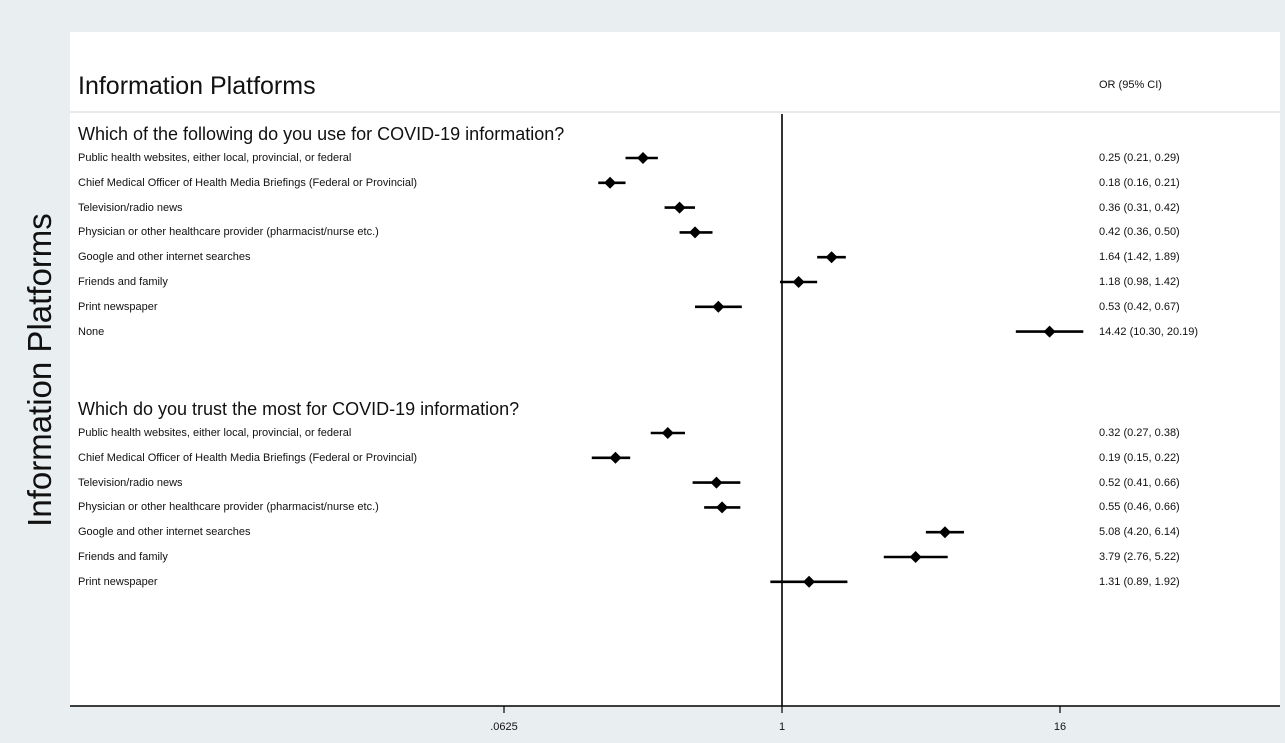 The width and height of the screenshot is (1285, 743). I want to click on row-ci-value: 0.52 (0.41, 0.66), so click(1139, 482).